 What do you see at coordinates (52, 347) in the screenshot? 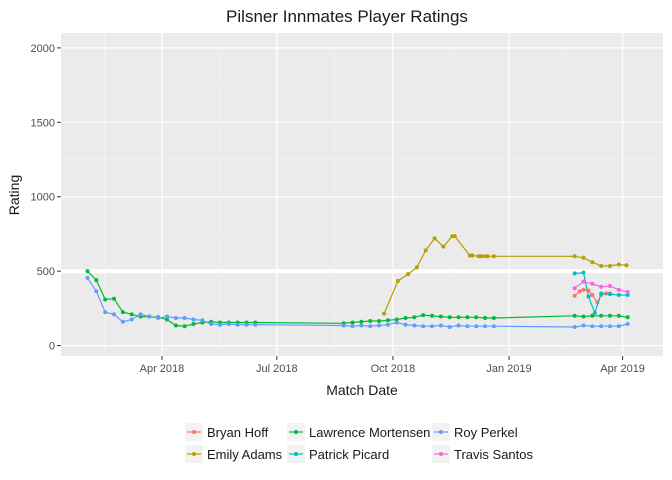
I see `y-tick-label: 0` at bounding box center [52, 347].